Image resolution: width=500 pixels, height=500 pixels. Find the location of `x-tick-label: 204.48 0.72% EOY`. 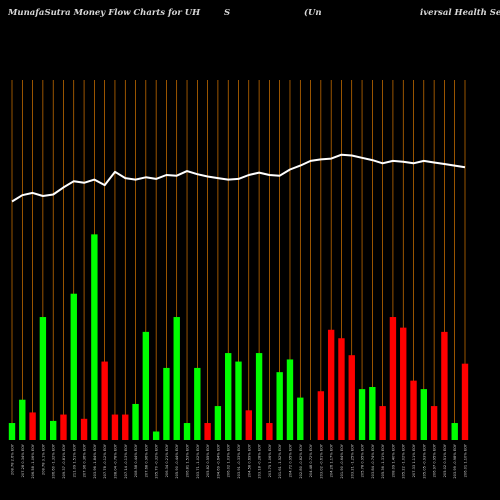

x-tick-label: 204.48 0.72% EOY is located at coordinates (311, 460).